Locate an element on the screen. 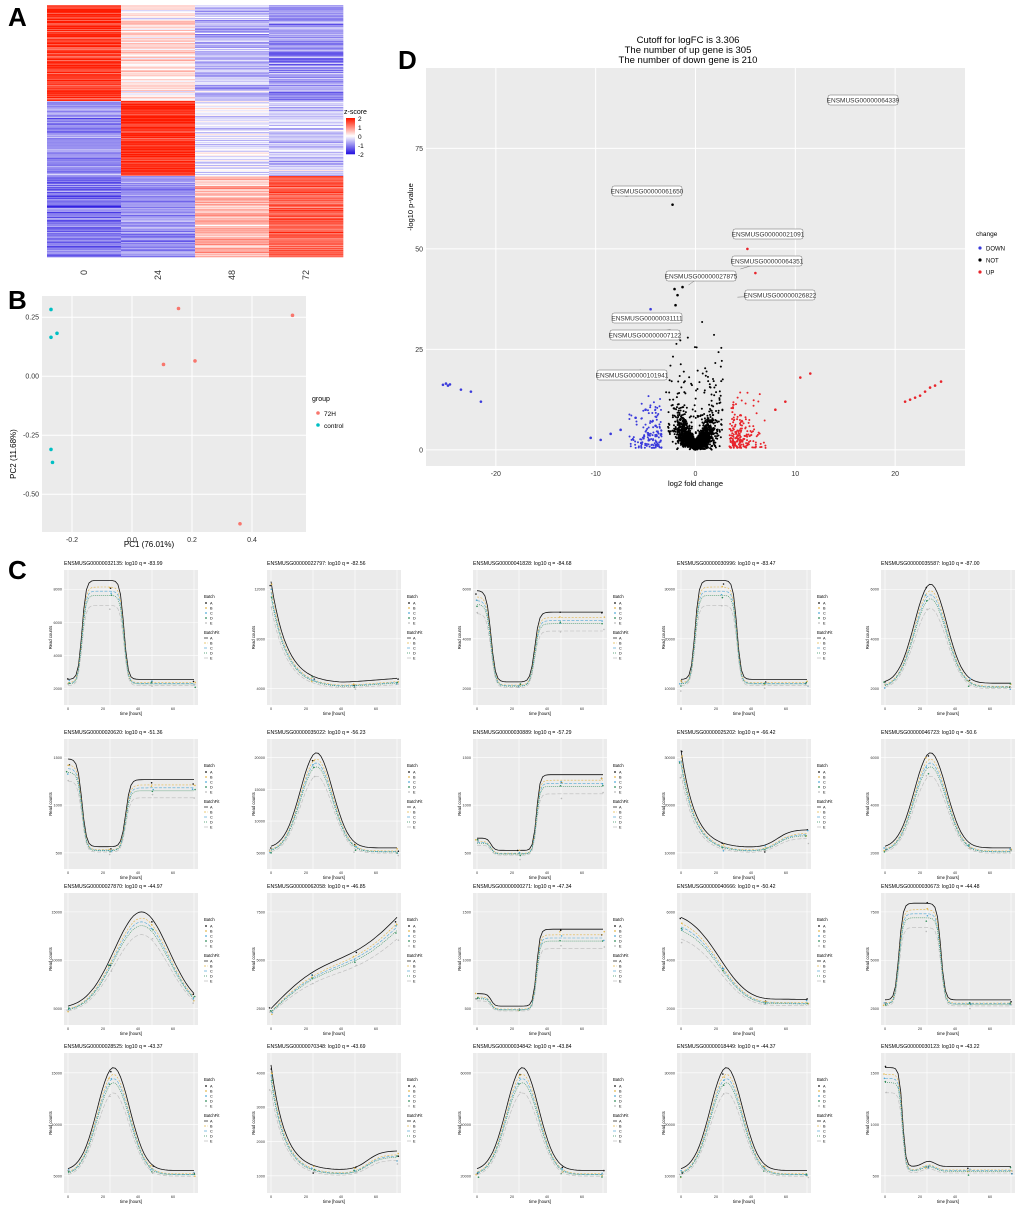 This screenshot has height=1209, width=1020. legend-label: D is located at coordinates (620, 788).